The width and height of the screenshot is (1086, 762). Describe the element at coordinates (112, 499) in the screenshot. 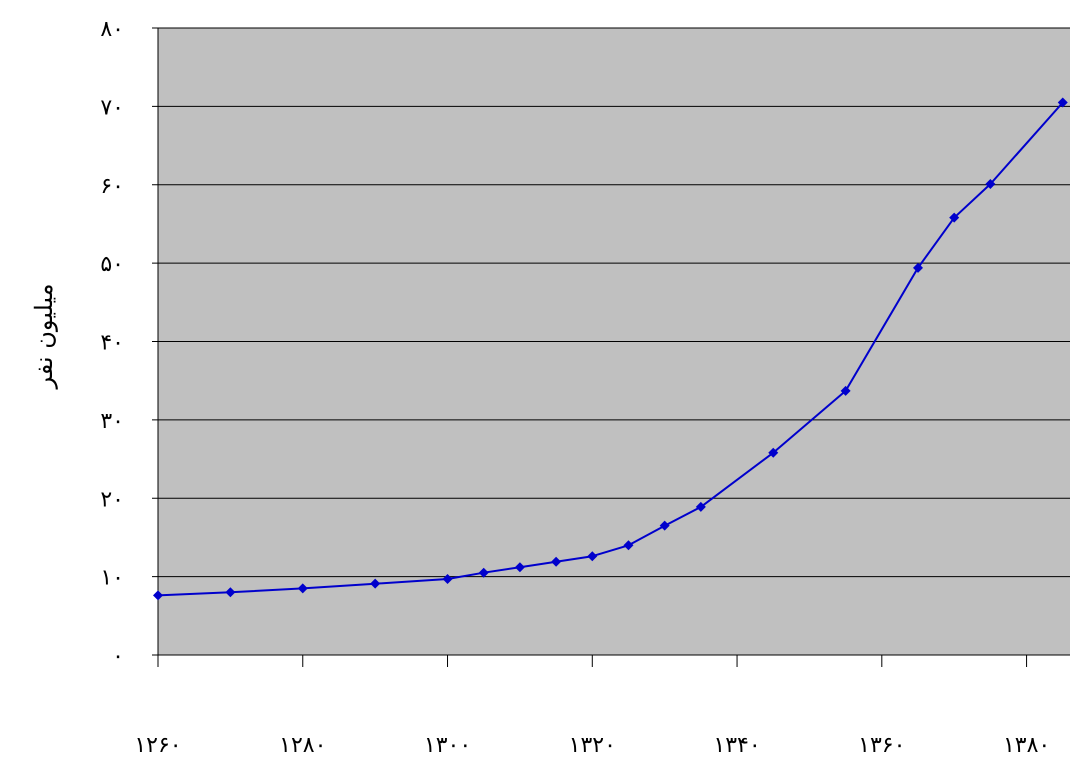

I see `y-tick-label: ۲۰` at that location.